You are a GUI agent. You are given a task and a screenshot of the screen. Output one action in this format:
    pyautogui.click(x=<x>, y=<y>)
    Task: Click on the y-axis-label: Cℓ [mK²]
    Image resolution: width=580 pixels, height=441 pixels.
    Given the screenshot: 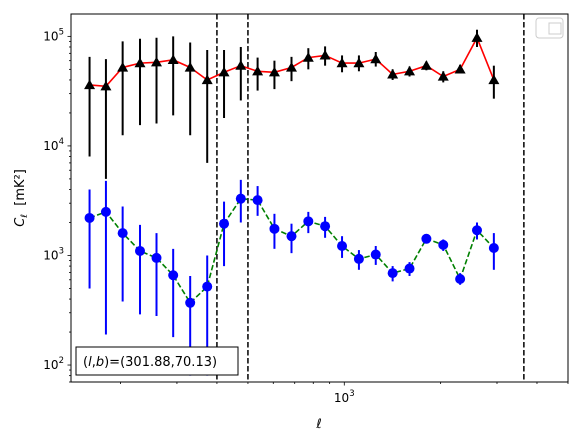 What is the action you would take?
    pyautogui.click(x=21, y=198)
    